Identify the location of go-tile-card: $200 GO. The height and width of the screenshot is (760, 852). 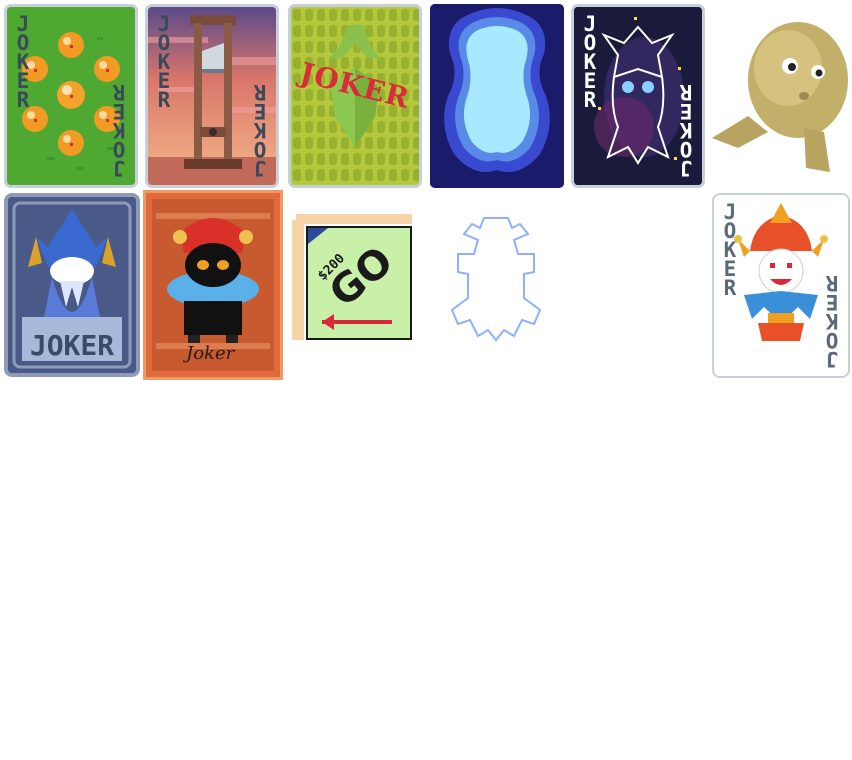
(354, 278).